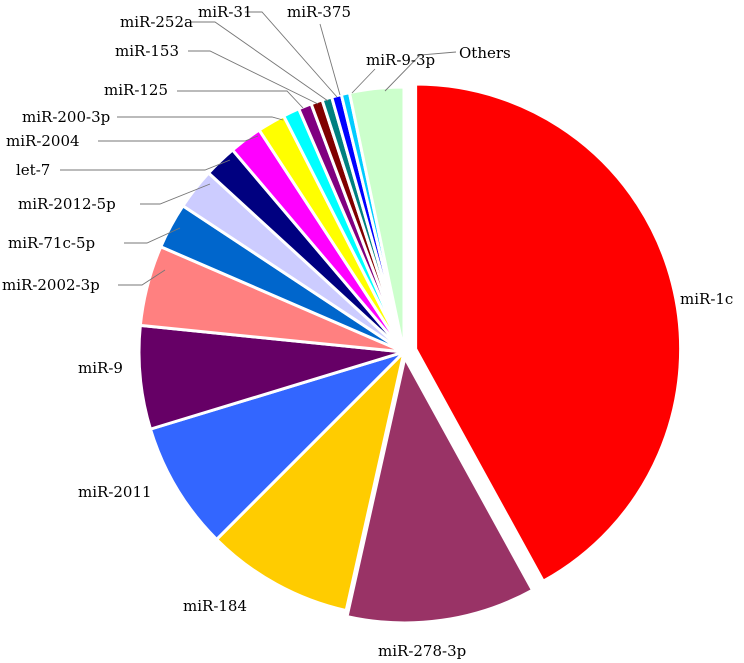  What do you see at coordinates (66, 117) in the screenshot?
I see `slice-label-mir-200-3p: miR-200-3p` at bounding box center [66, 117].